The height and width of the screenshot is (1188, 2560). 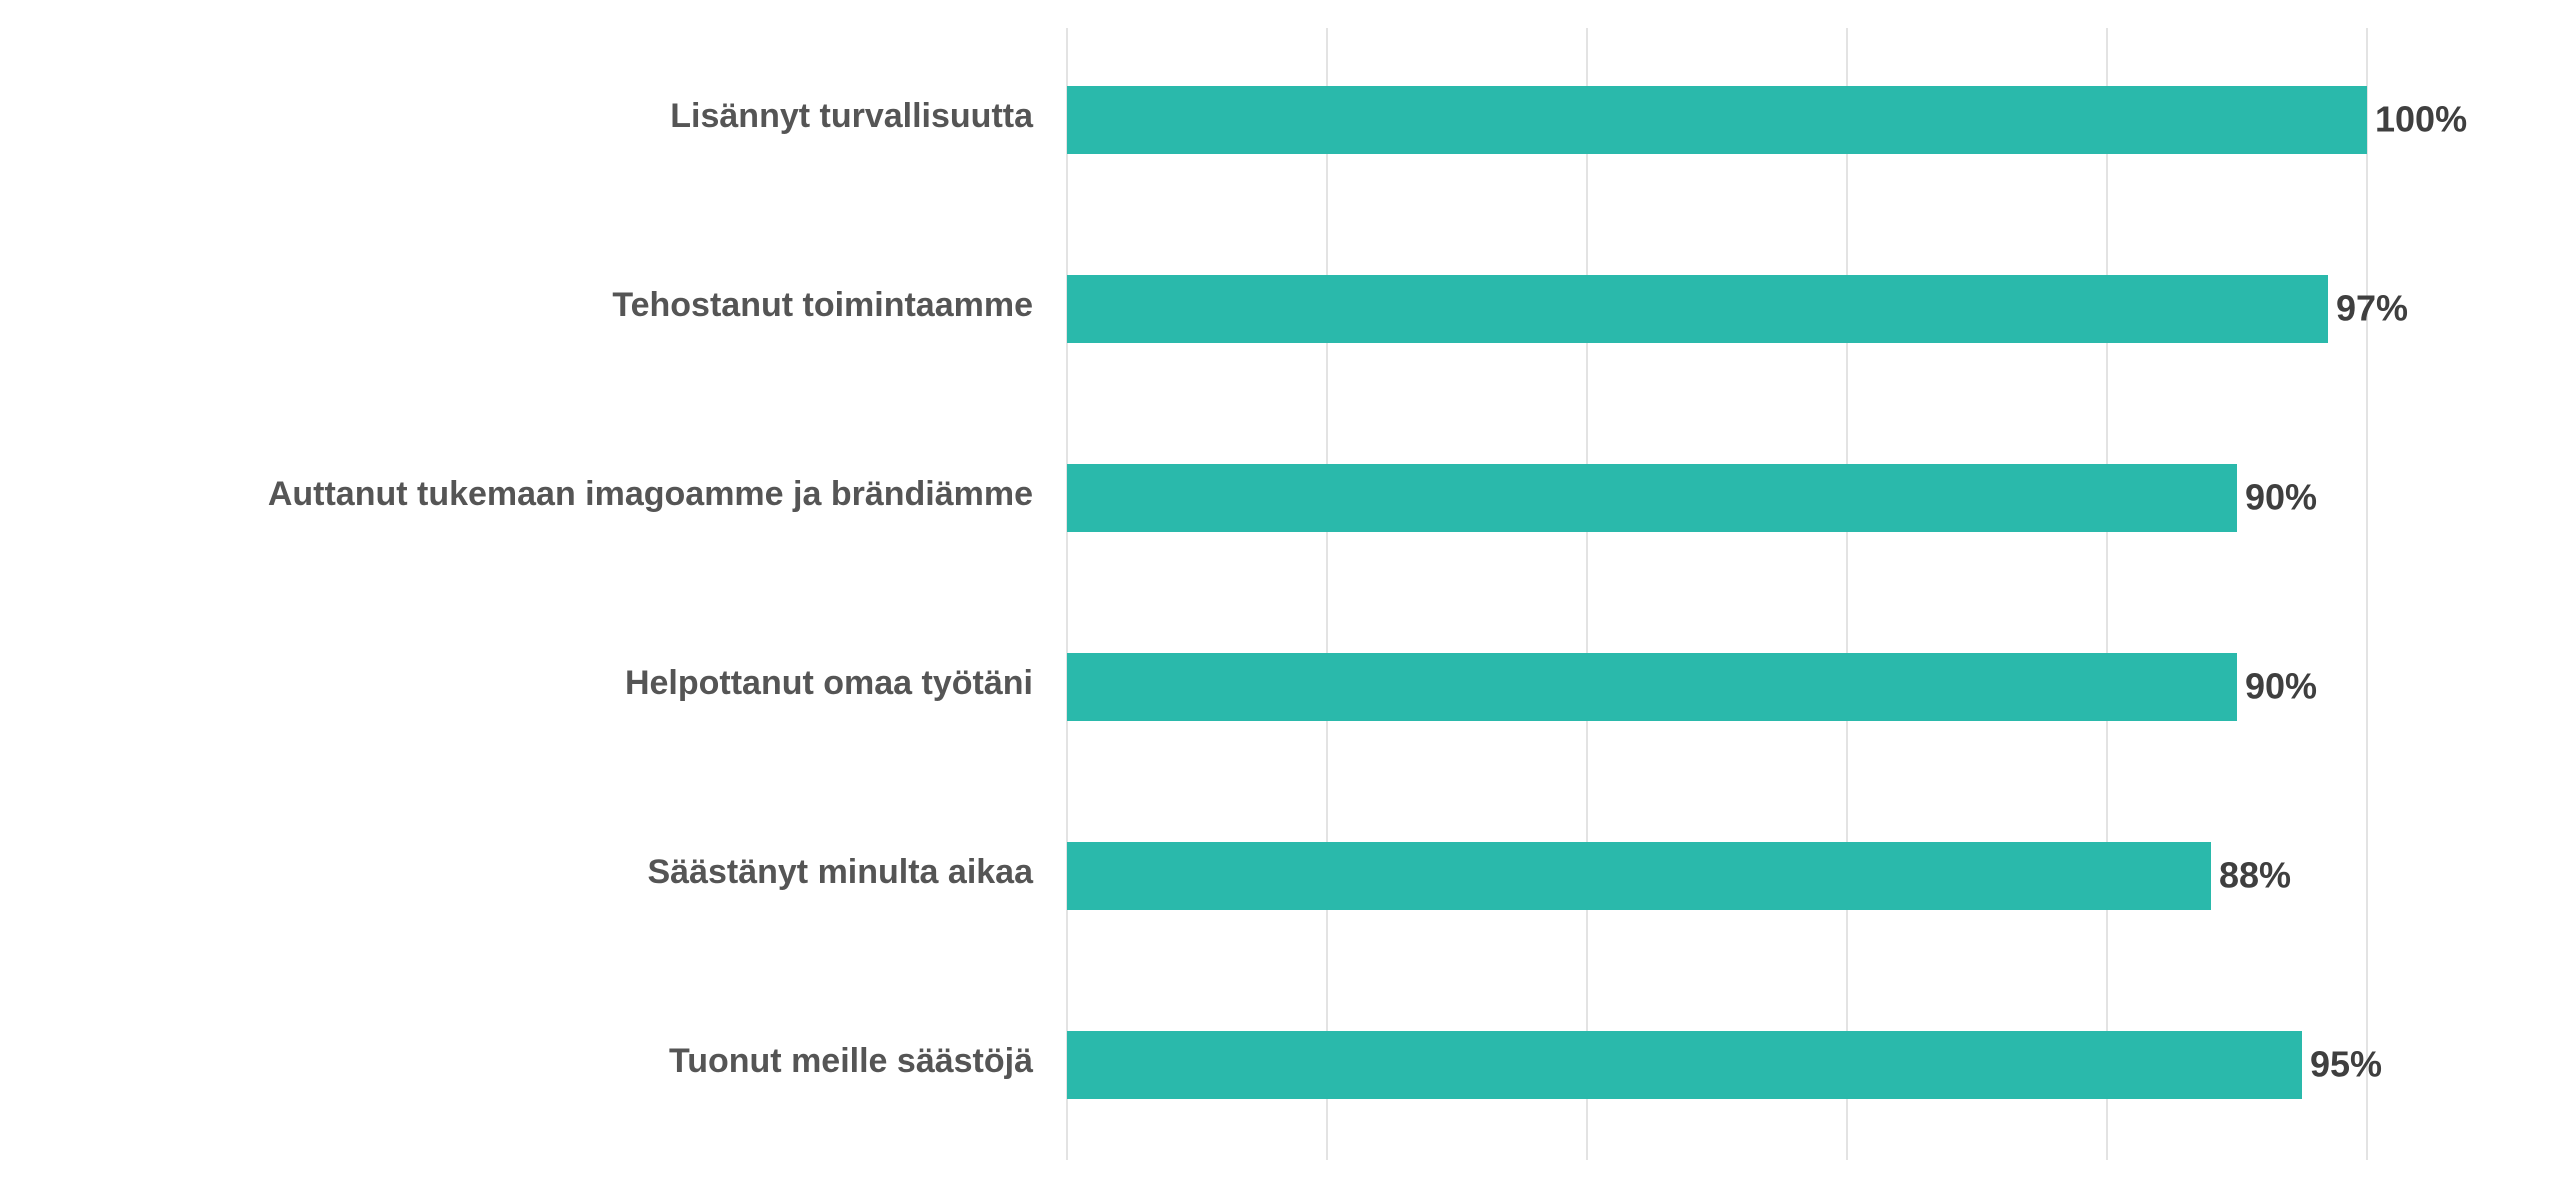 I want to click on category-label: Säästänyt minulta aikaa, so click(x=840, y=872).